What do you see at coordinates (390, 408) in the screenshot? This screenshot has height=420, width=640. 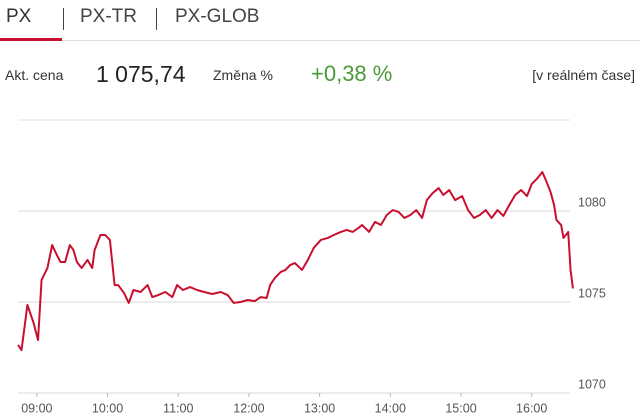 I see `x-tick-label: 14:00` at bounding box center [390, 408].